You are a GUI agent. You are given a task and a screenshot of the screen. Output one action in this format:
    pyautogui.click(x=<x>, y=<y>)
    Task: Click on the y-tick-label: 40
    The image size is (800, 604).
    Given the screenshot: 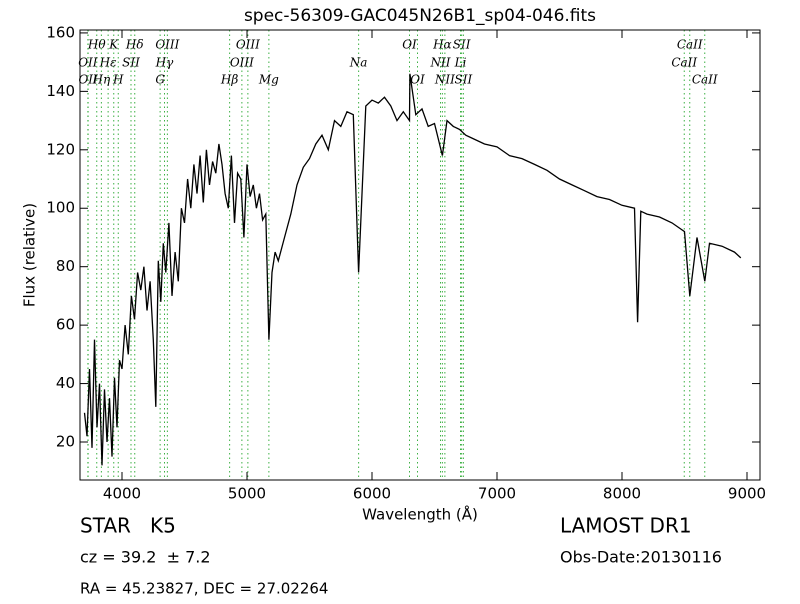 What is the action you would take?
    pyautogui.click(x=65, y=383)
    